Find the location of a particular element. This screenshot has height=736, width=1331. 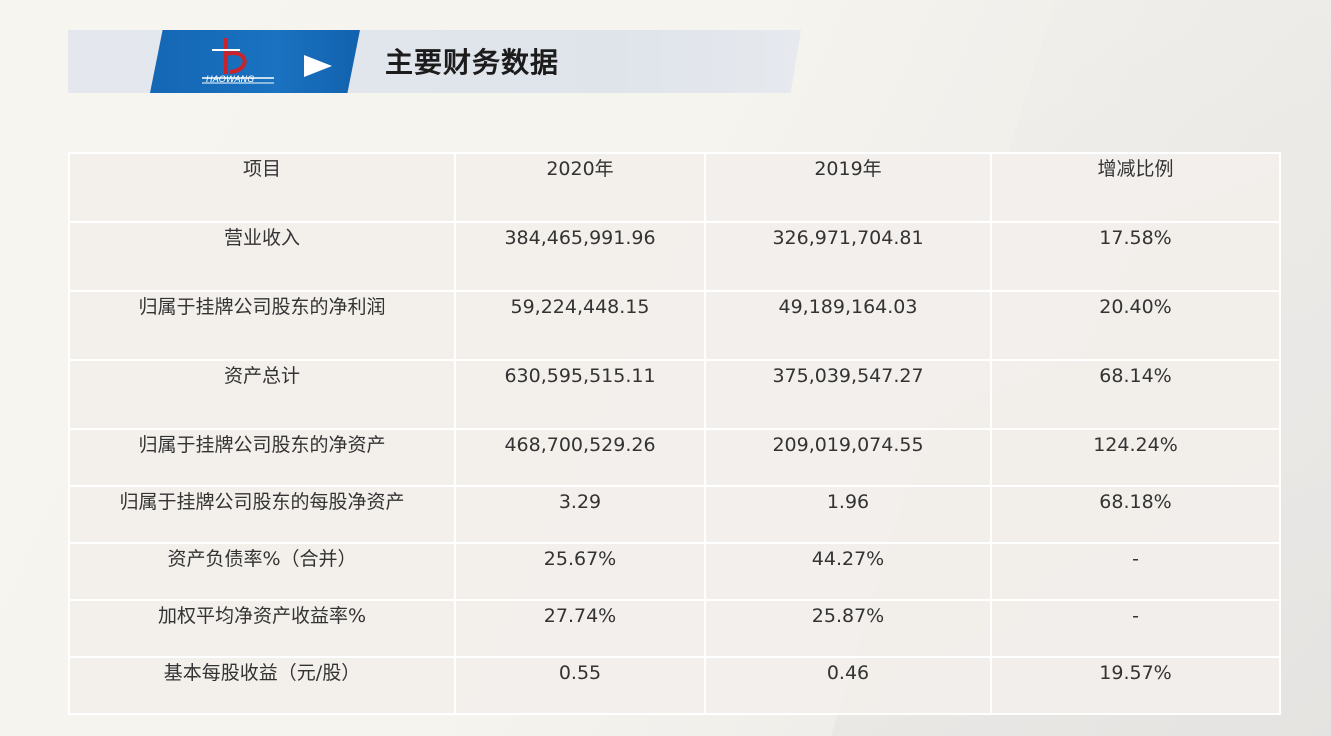

table-row: 资产负债率%（合并） 25.67% 44.27% - is located at coordinates (674, 571).